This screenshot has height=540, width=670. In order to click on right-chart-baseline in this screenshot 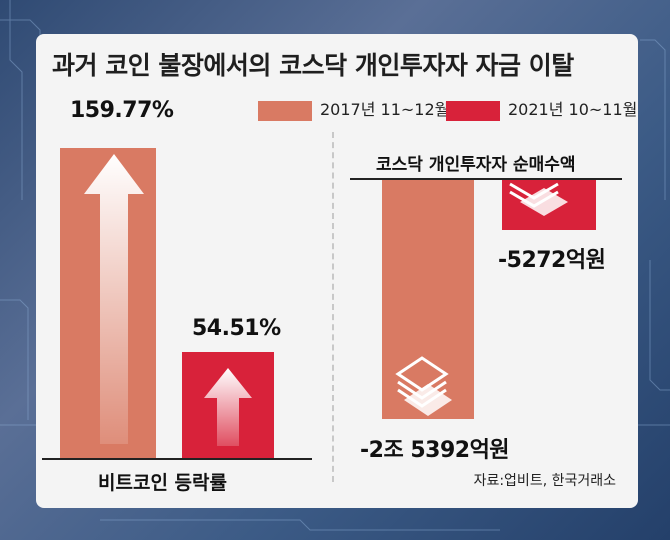, I will do `click(486, 179)`.